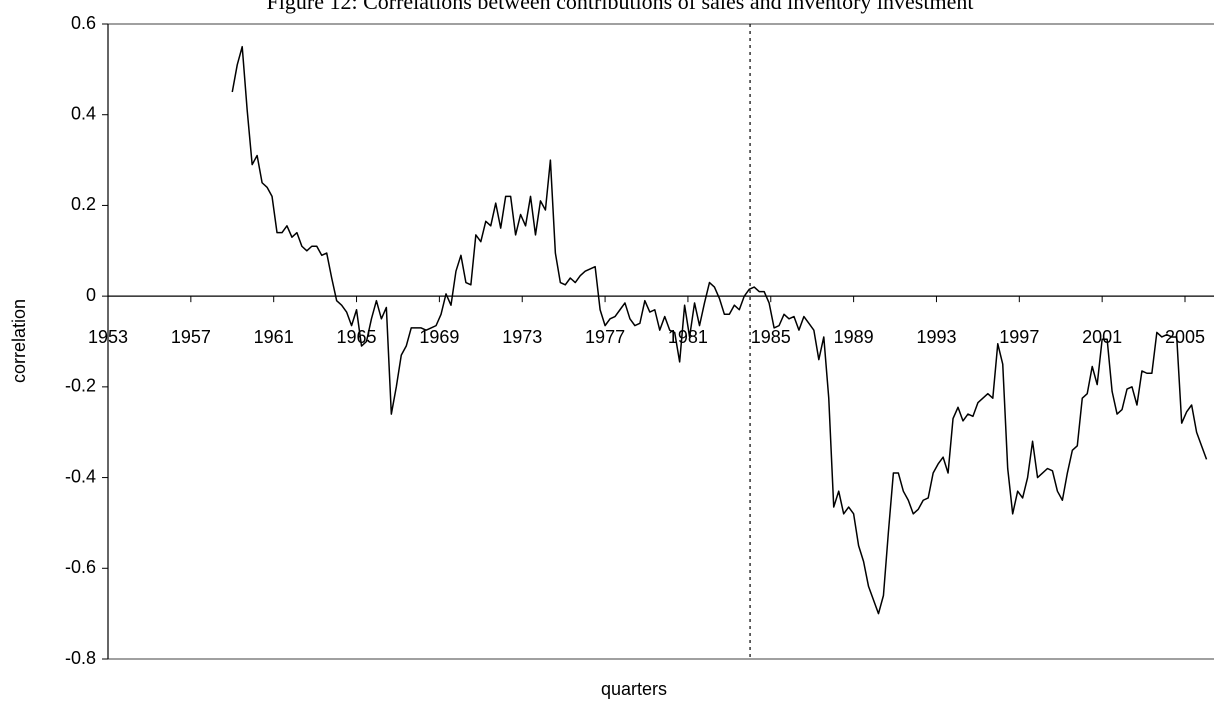 The height and width of the screenshot is (704, 1214). What do you see at coordinates (83, 23) in the screenshot?
I see `y-tick-label: 0.6` at bounding box center [83, 23].